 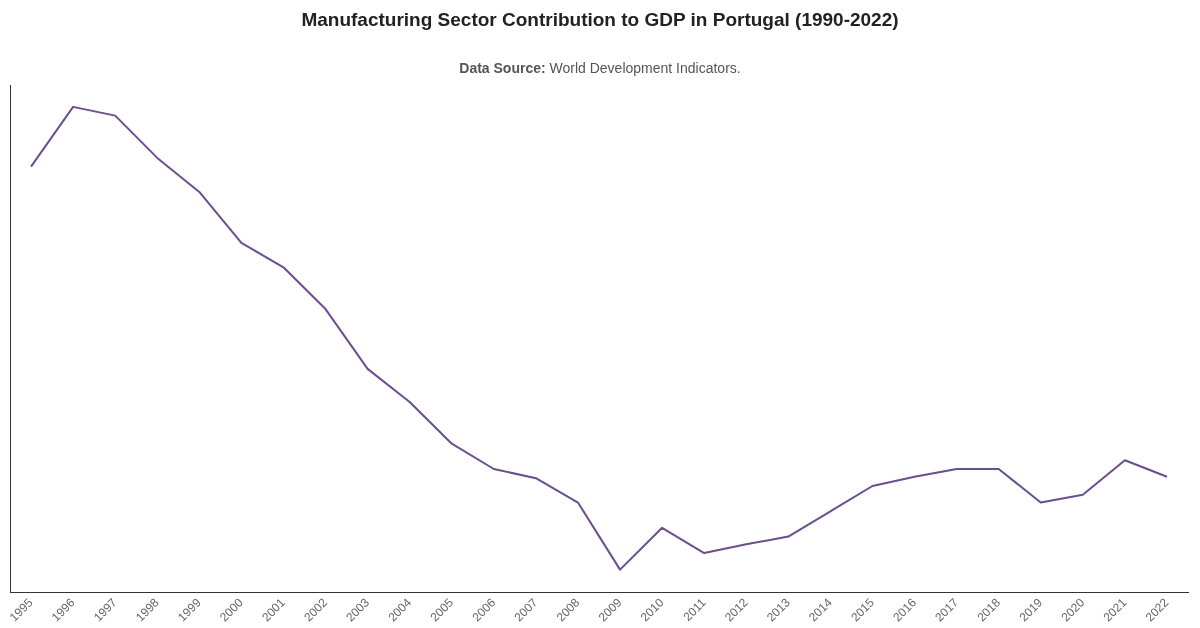 I want to click on chart-title: Manufacturing Sector Contribution to GDP in Portugal (1990-2022), so click(x=600, y=20).